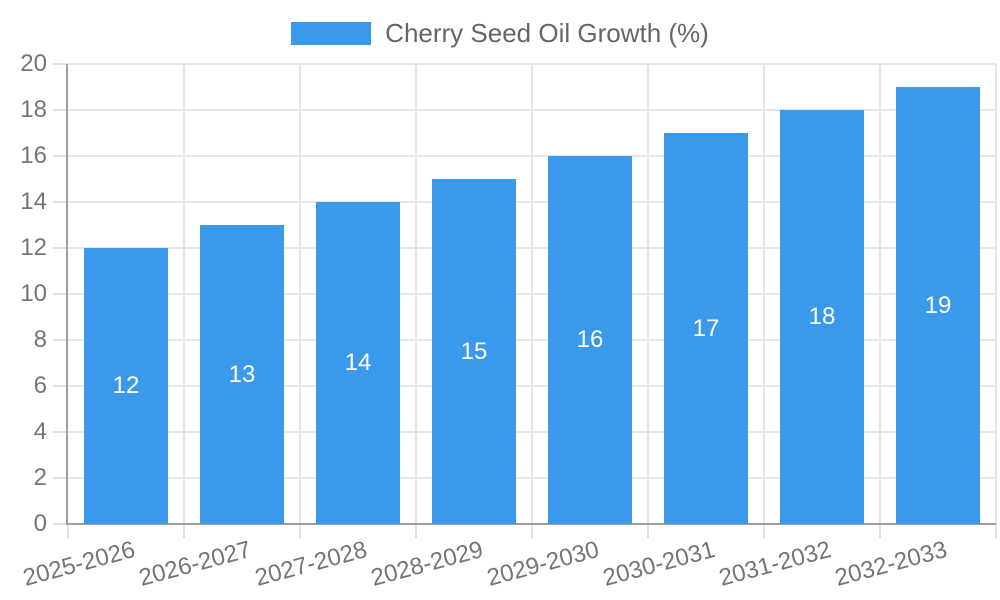  Describe the element at coordinates (916, 564) in the screenshot. I see `x-tick-label-anchor: 2032-2033` at that location.